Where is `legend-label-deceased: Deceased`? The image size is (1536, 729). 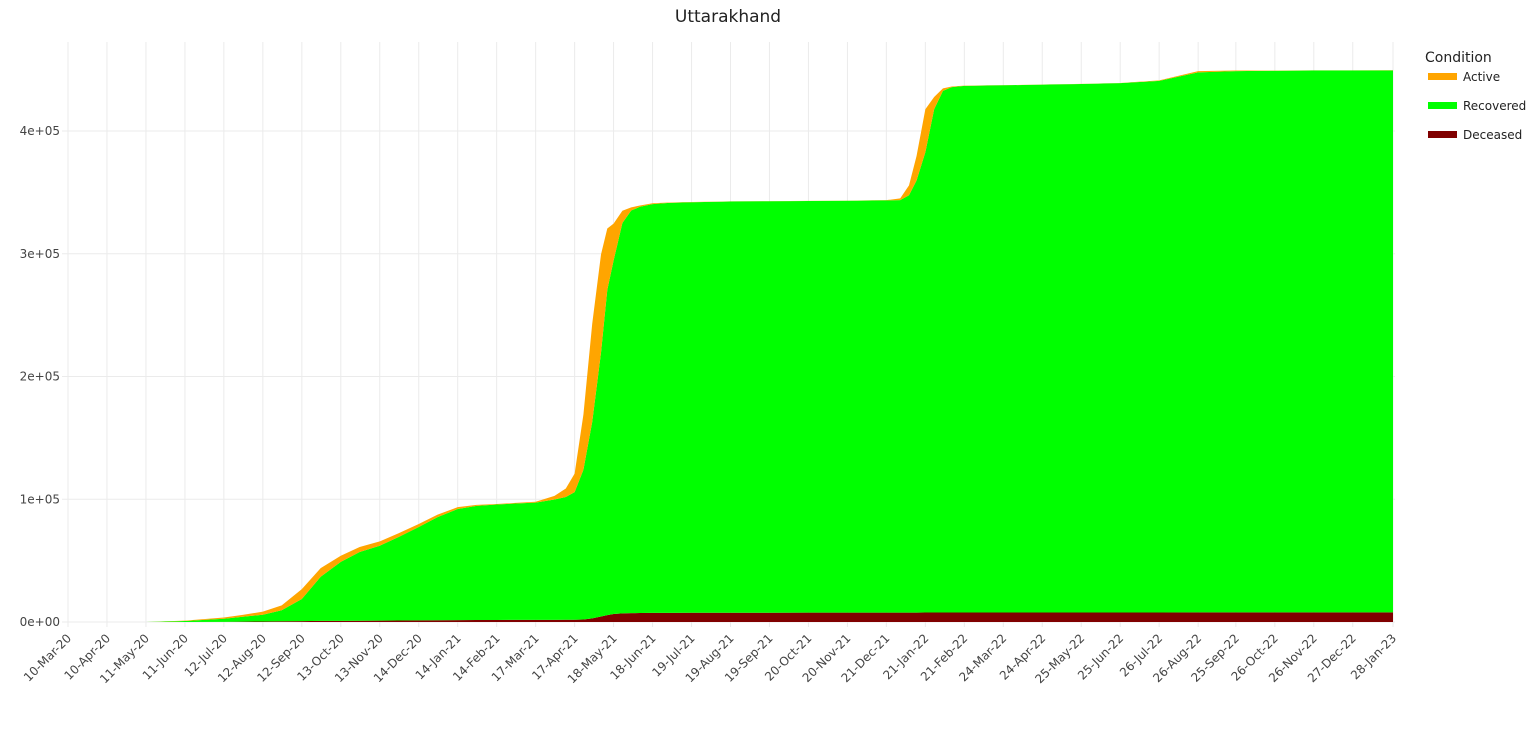 legend-label-deceased: Deceased is located at coordinates (1492, 135).